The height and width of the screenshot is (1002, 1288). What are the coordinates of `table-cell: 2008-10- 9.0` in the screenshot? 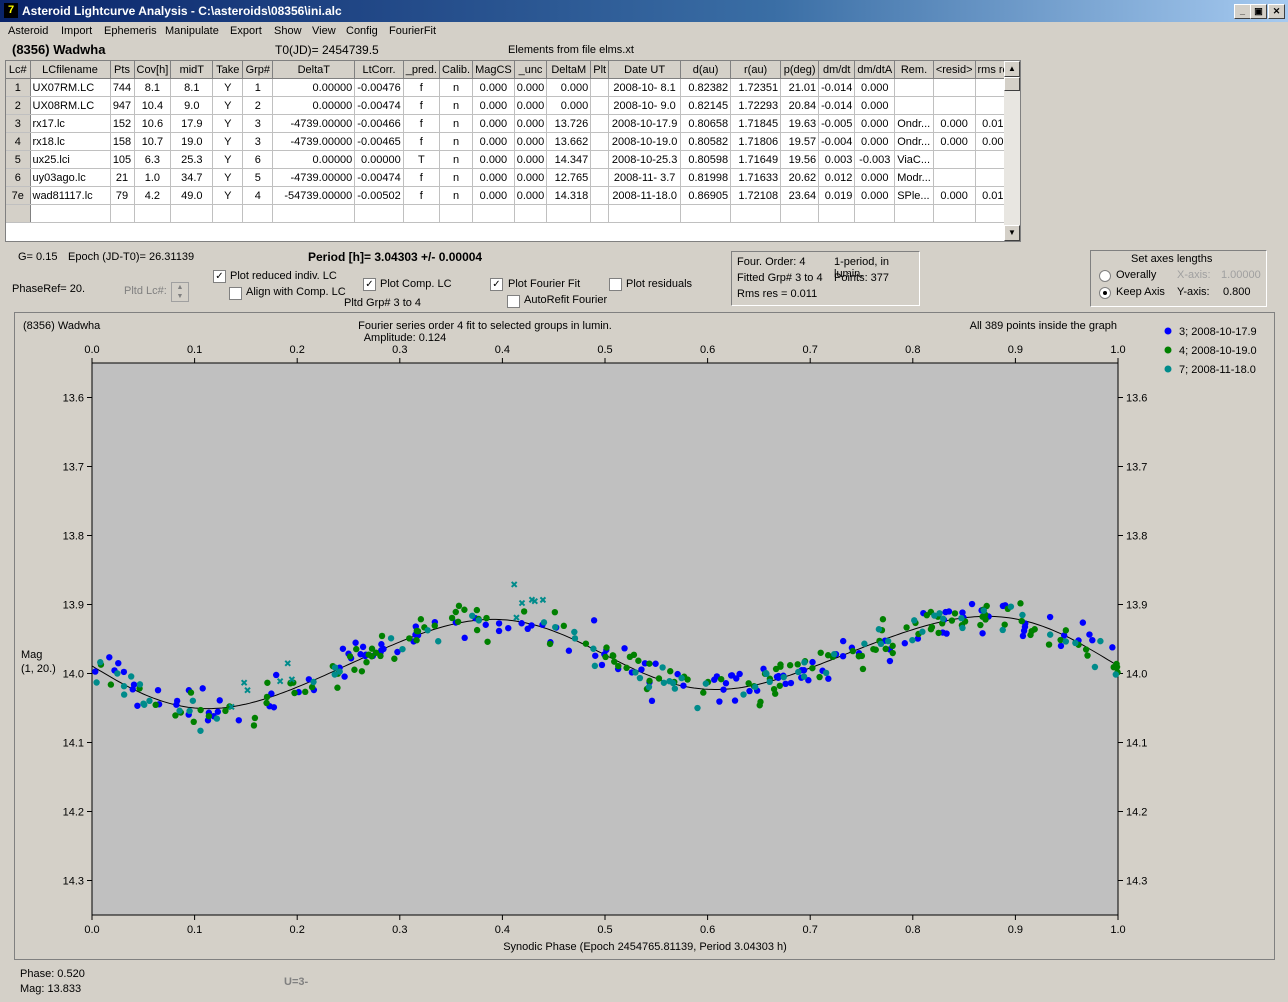 It's located at (645, 105).